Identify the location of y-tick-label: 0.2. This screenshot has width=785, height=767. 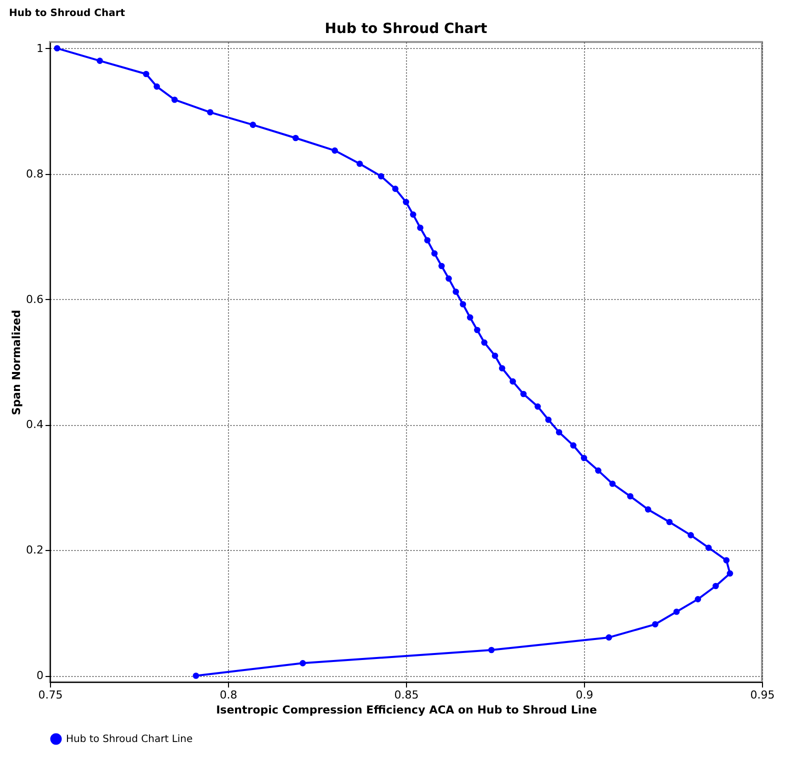
(35, 550).